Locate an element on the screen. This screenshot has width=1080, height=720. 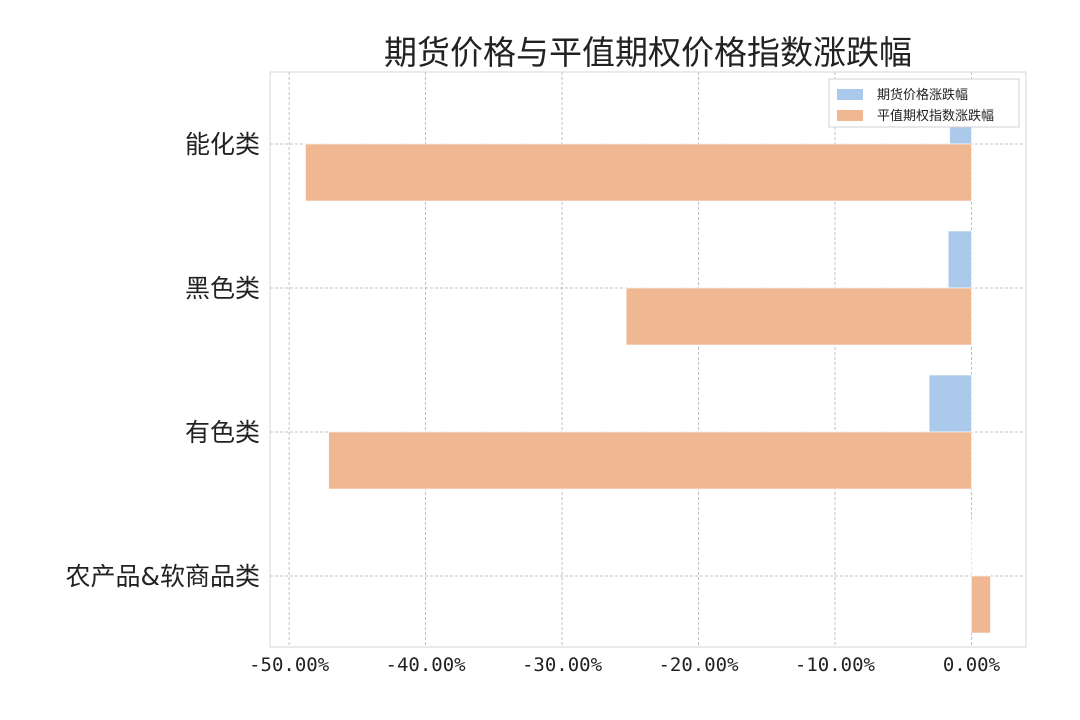
y-tick-label: 农产品&软商品类 is located at coordinates (163, 576).